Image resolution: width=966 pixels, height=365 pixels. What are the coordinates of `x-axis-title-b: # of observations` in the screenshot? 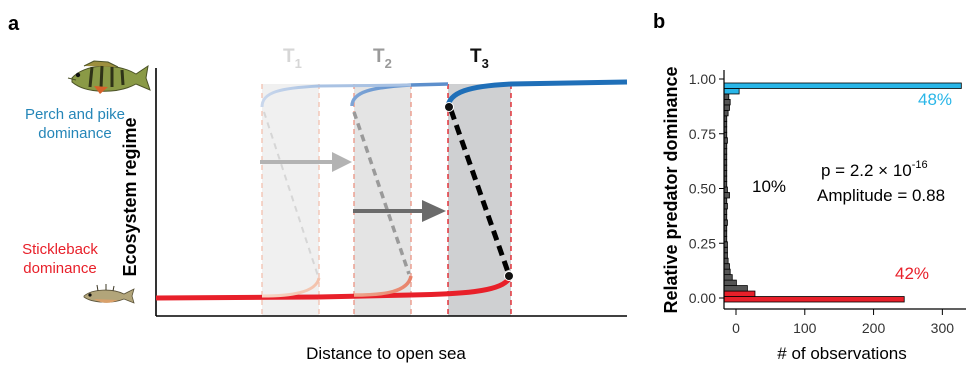 It's located at (841, 353).